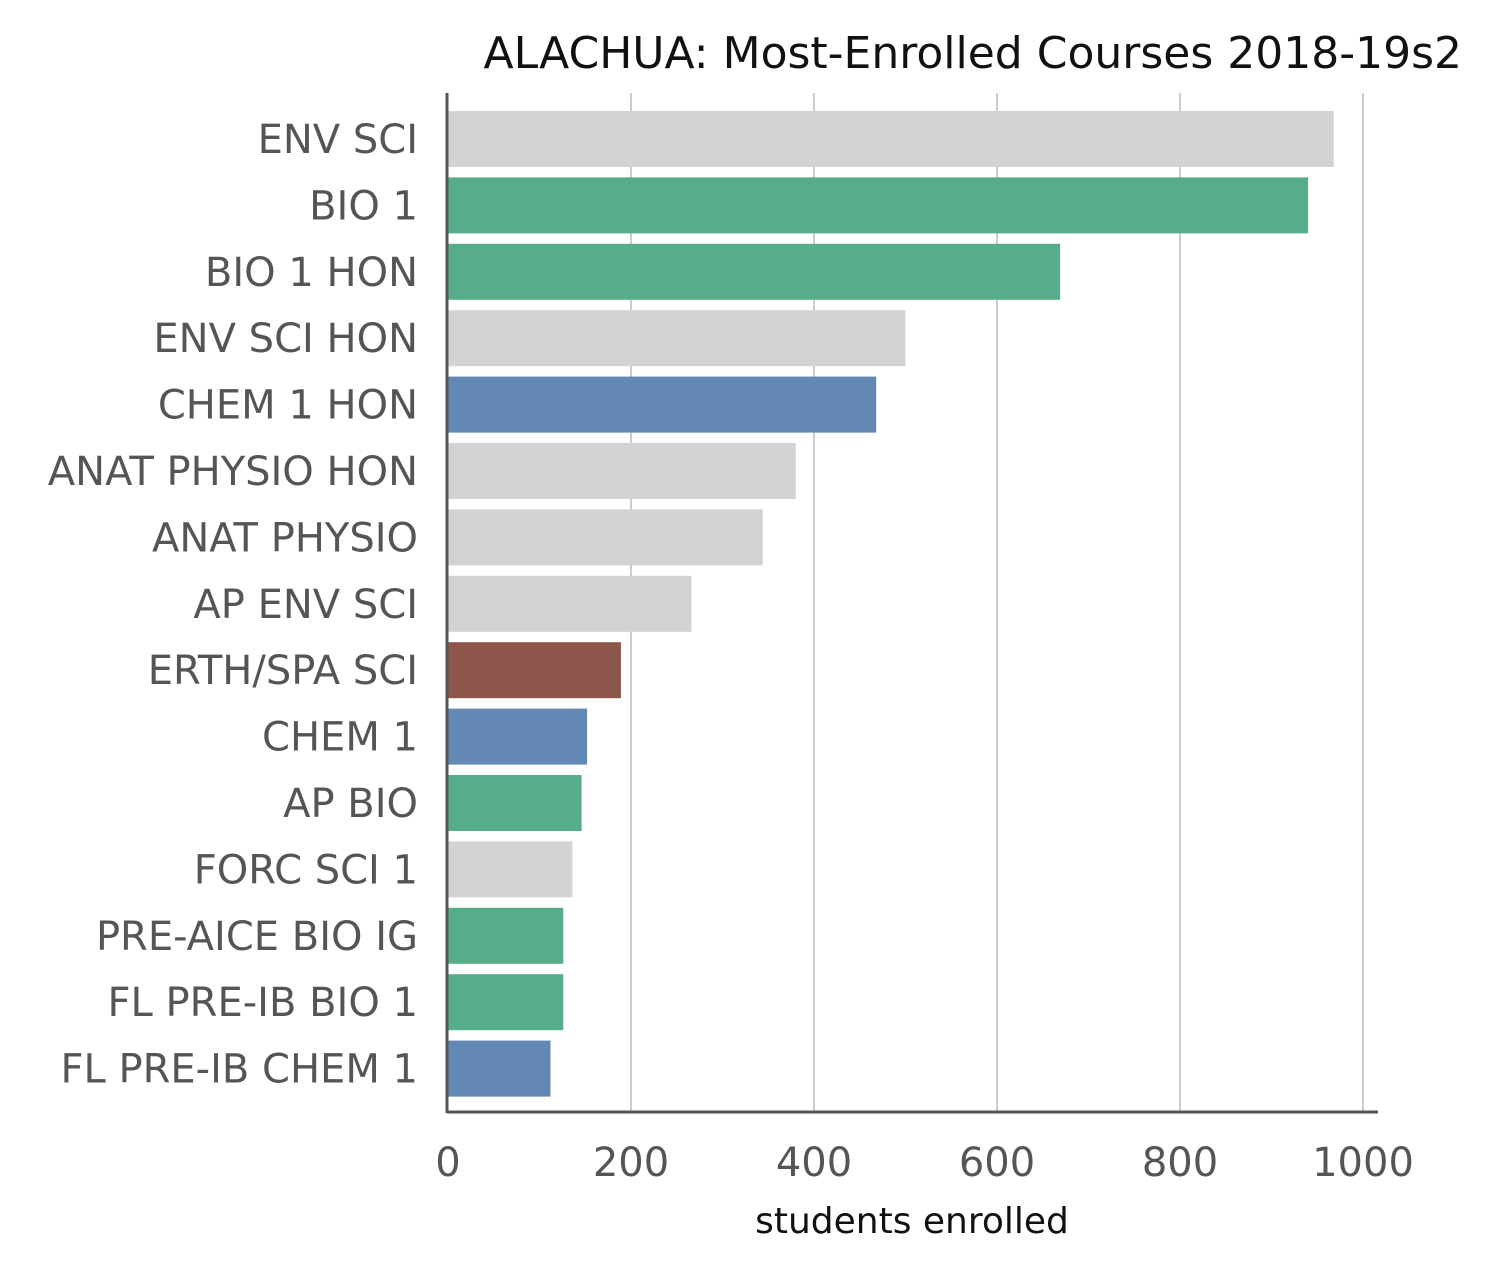 The height and width of the screenshot is (1269, 1495). I want to click on category-label: BIO 1, so click(363, 206).